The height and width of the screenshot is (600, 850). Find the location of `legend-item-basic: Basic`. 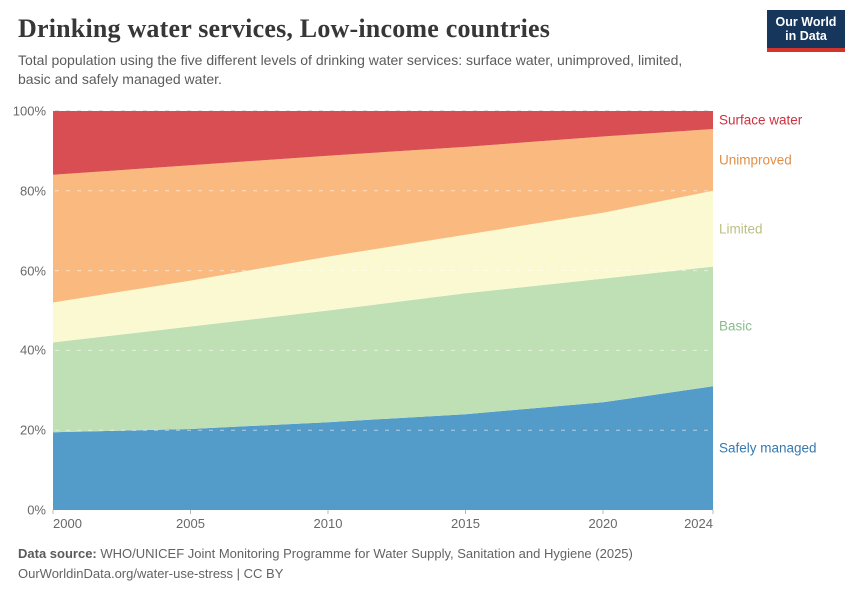

legend-item-basic: Basic is located at coordinates (736, 326).